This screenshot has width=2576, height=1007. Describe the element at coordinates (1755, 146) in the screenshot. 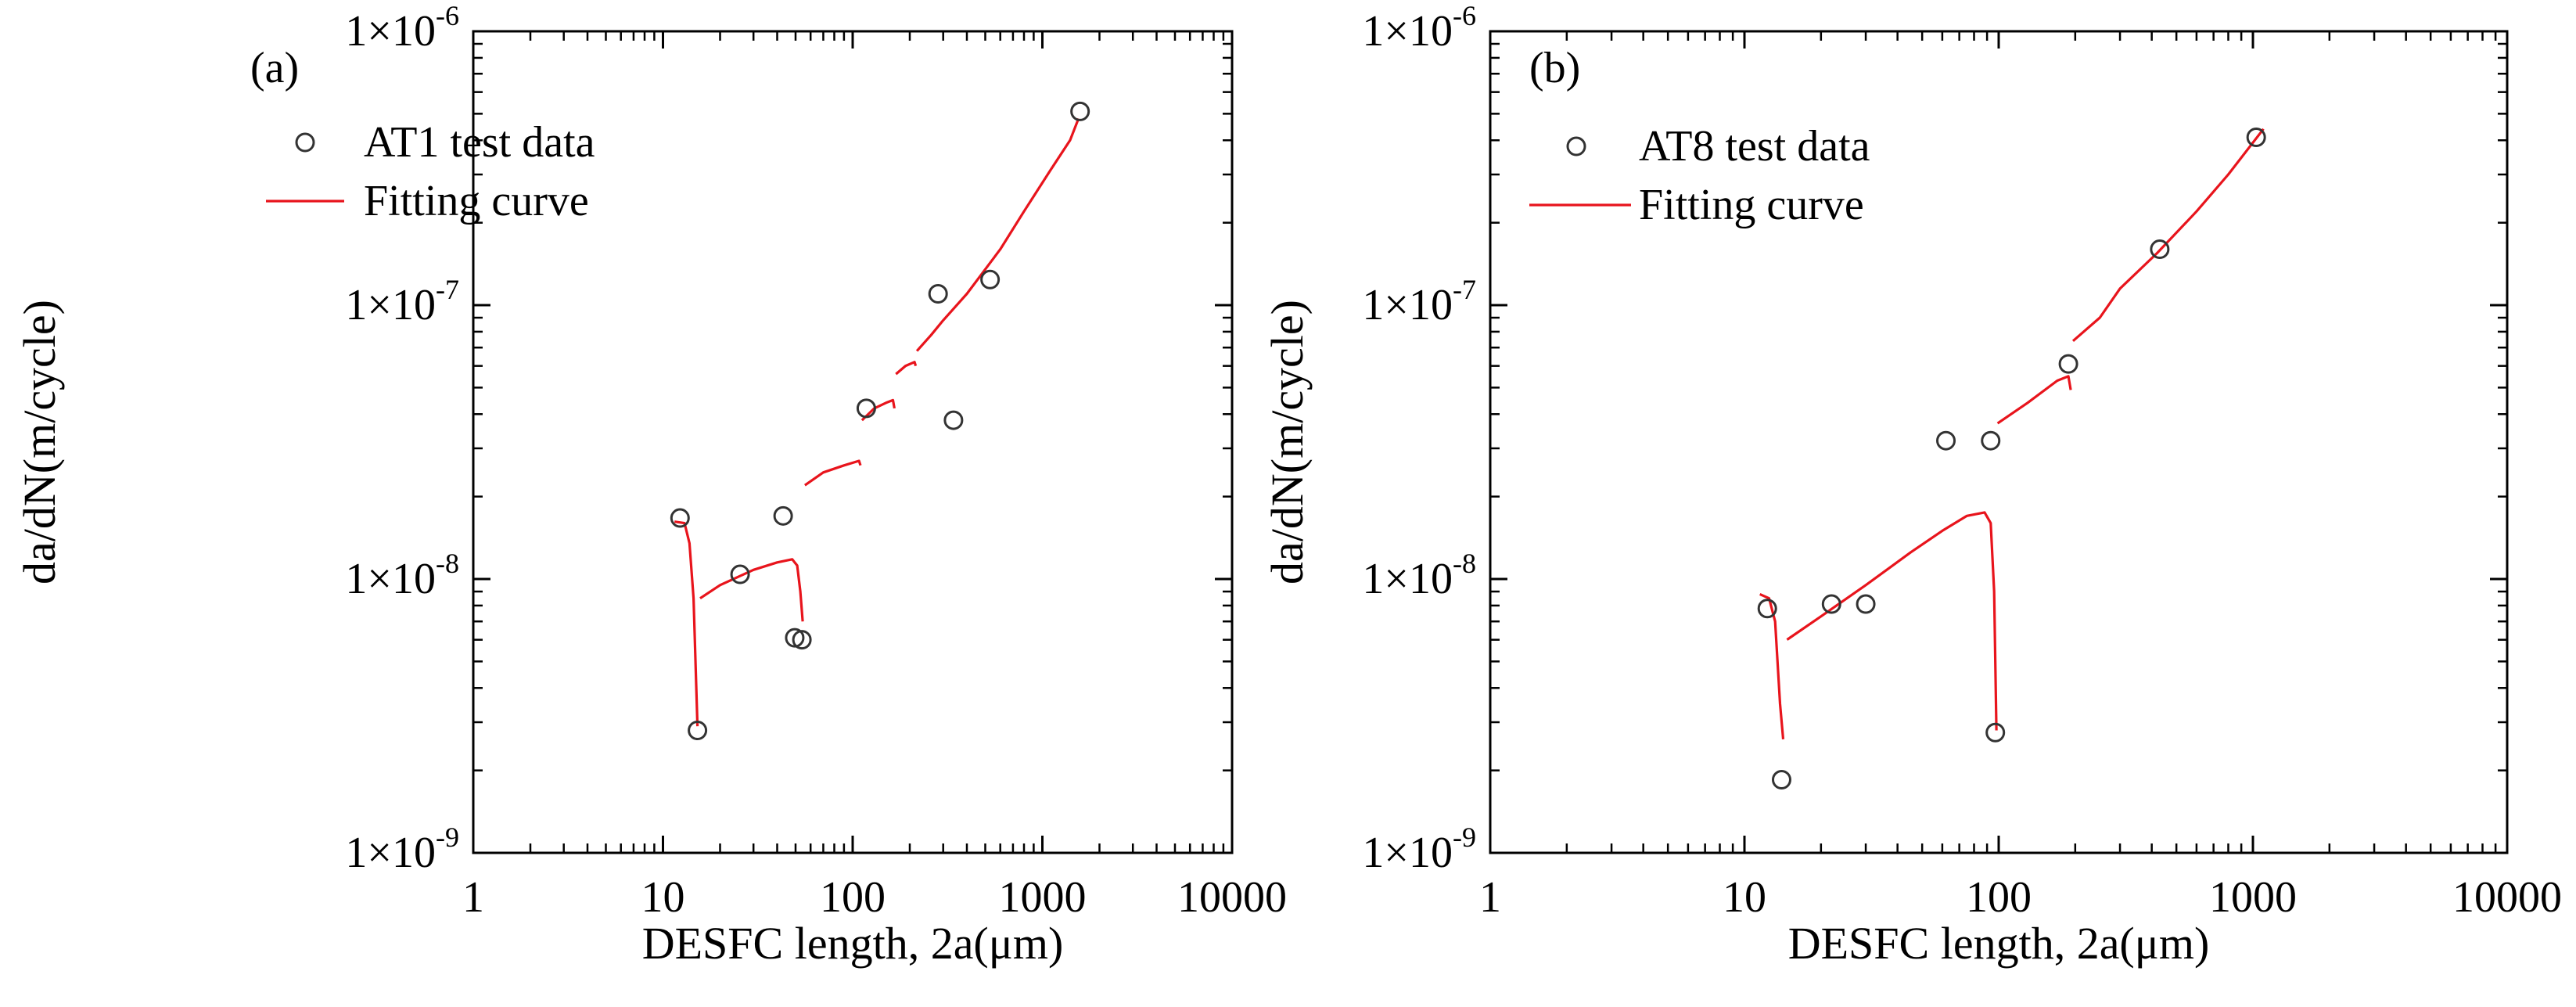

I see `legend-label-test-data: AT8 test data` at that location.